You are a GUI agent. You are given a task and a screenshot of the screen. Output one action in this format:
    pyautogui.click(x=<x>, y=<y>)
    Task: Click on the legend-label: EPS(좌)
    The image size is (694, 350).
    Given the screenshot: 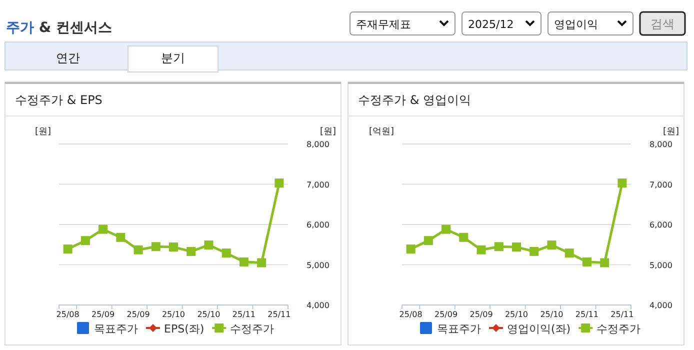 What is the action you would take?
    pyautogui.click(x=184, y=329)
    